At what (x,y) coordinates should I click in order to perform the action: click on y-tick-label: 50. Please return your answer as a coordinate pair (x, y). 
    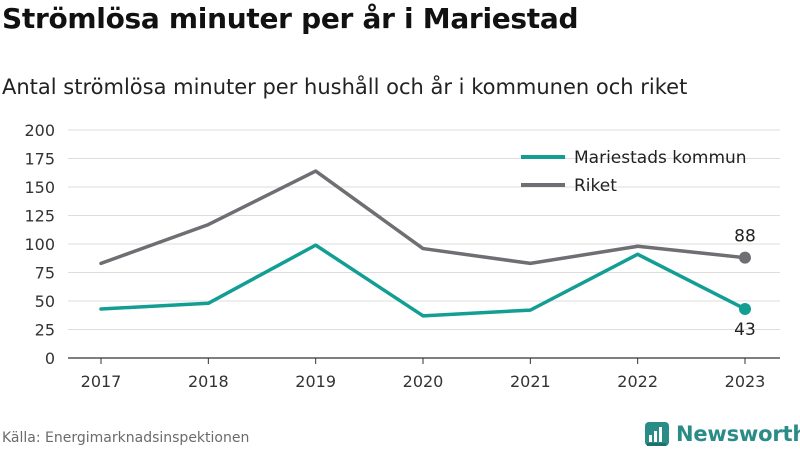
    Looking at the image, I should click on (45, 301).